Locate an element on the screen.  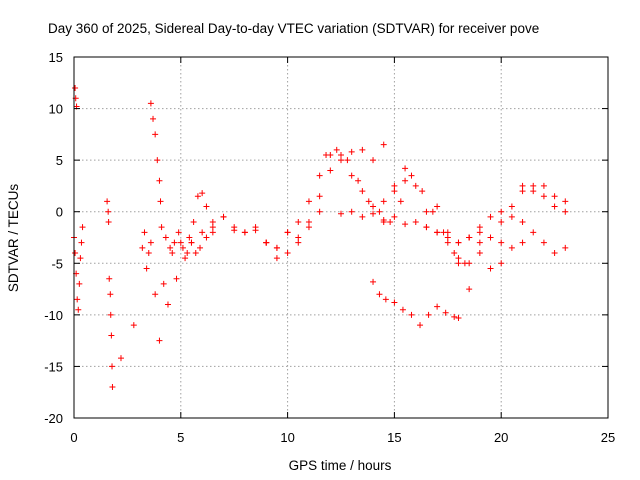
y-tick-label: -5 is located at coordinates (57, 263).